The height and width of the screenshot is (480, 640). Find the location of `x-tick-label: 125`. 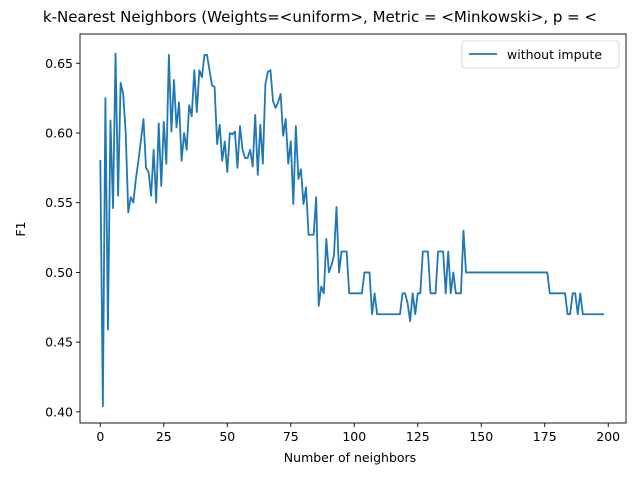

x-tick-label: 125 is located at coordinates (418, 436).